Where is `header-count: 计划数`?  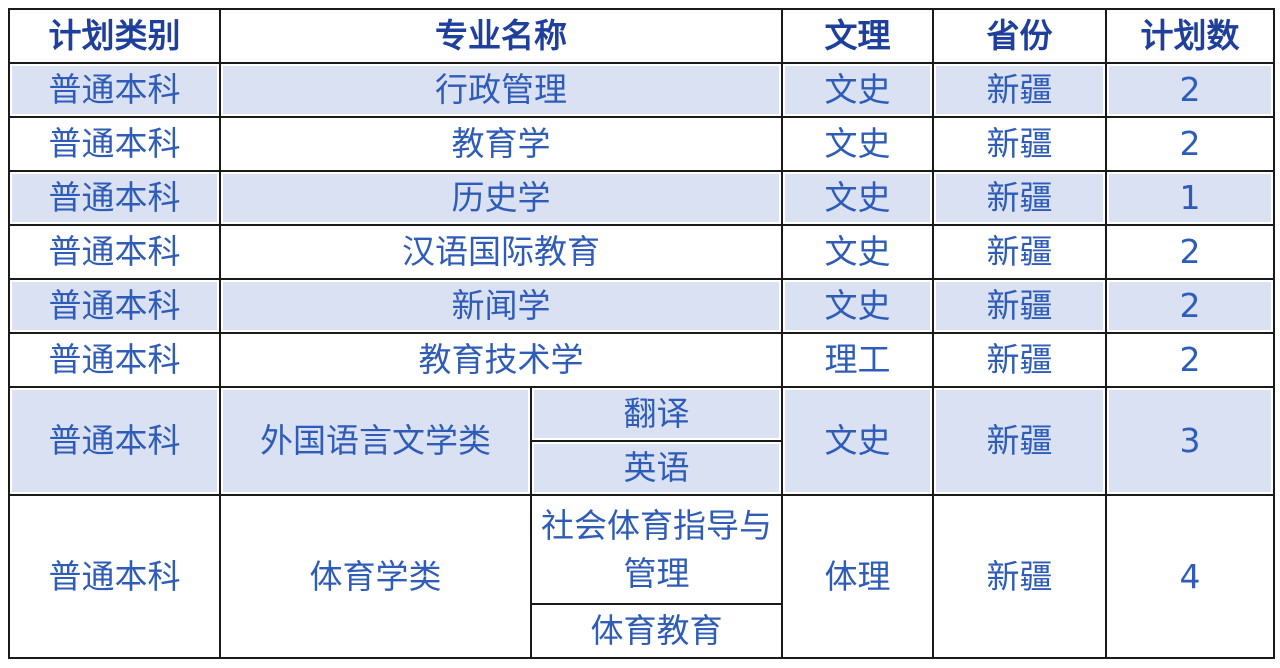 header-count: 计划数 is located at coordinates (1190, 36).